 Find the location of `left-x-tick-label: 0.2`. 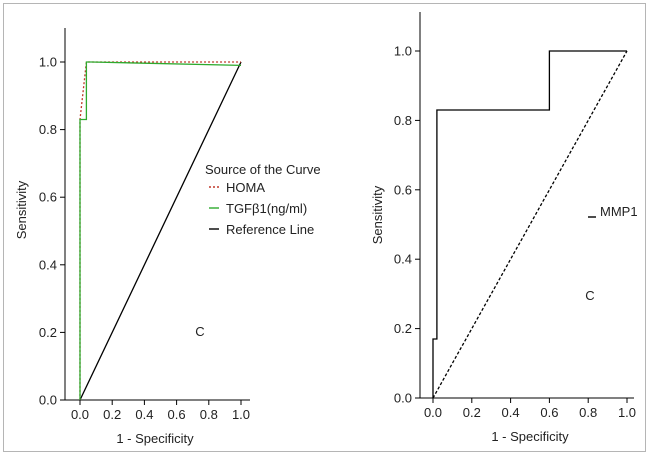

left-x-tick-label: 0.2 is located at coordinates (112, 414).